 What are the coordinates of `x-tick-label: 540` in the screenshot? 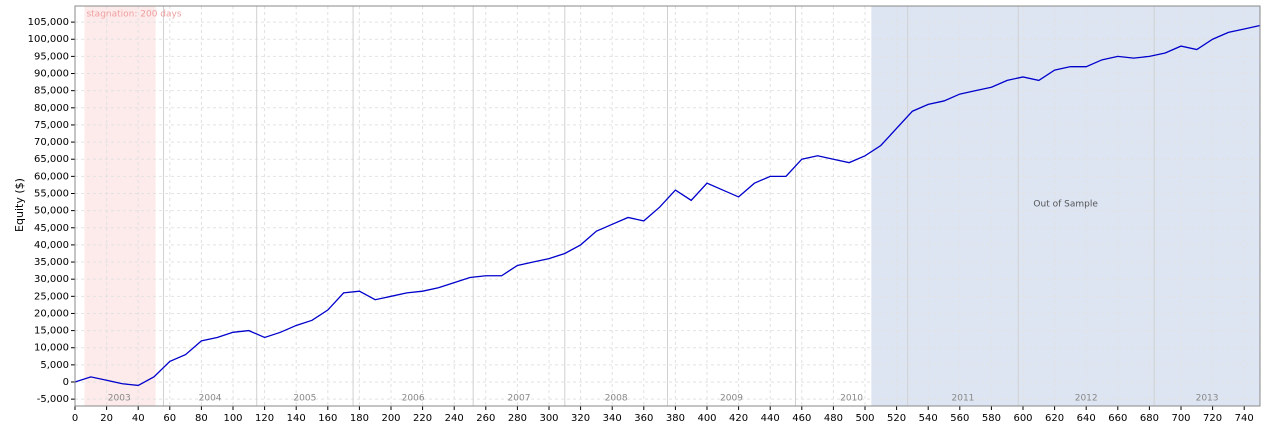 It's located at (928, 418).